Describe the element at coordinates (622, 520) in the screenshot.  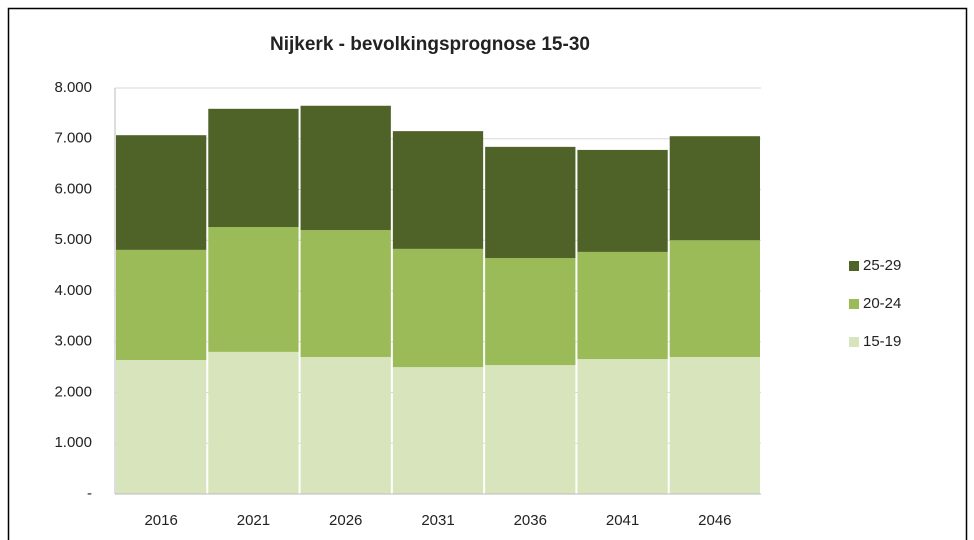
I see `x-tick-label: 2041` at that location.